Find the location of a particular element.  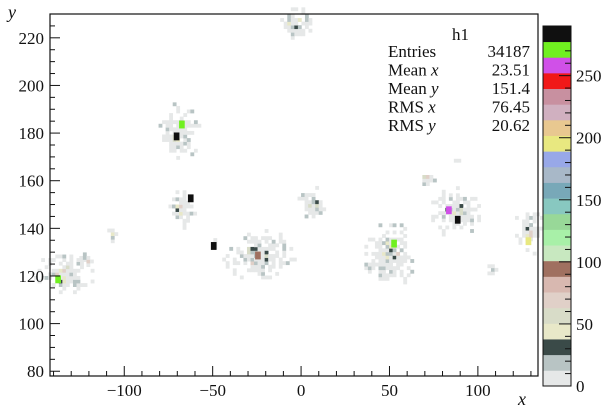

stats-row-value: 76.45 is located at coordinates (511, 107).